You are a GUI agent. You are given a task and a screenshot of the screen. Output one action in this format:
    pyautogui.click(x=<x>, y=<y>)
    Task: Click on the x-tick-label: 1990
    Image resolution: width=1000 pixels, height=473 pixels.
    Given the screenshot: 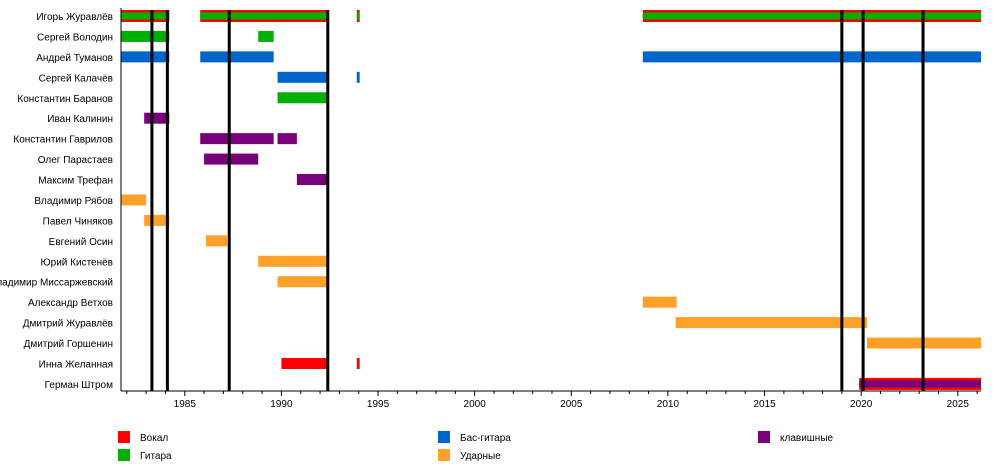 What is the action you would take?
    pyautogui.click(x=281, y=404)
    